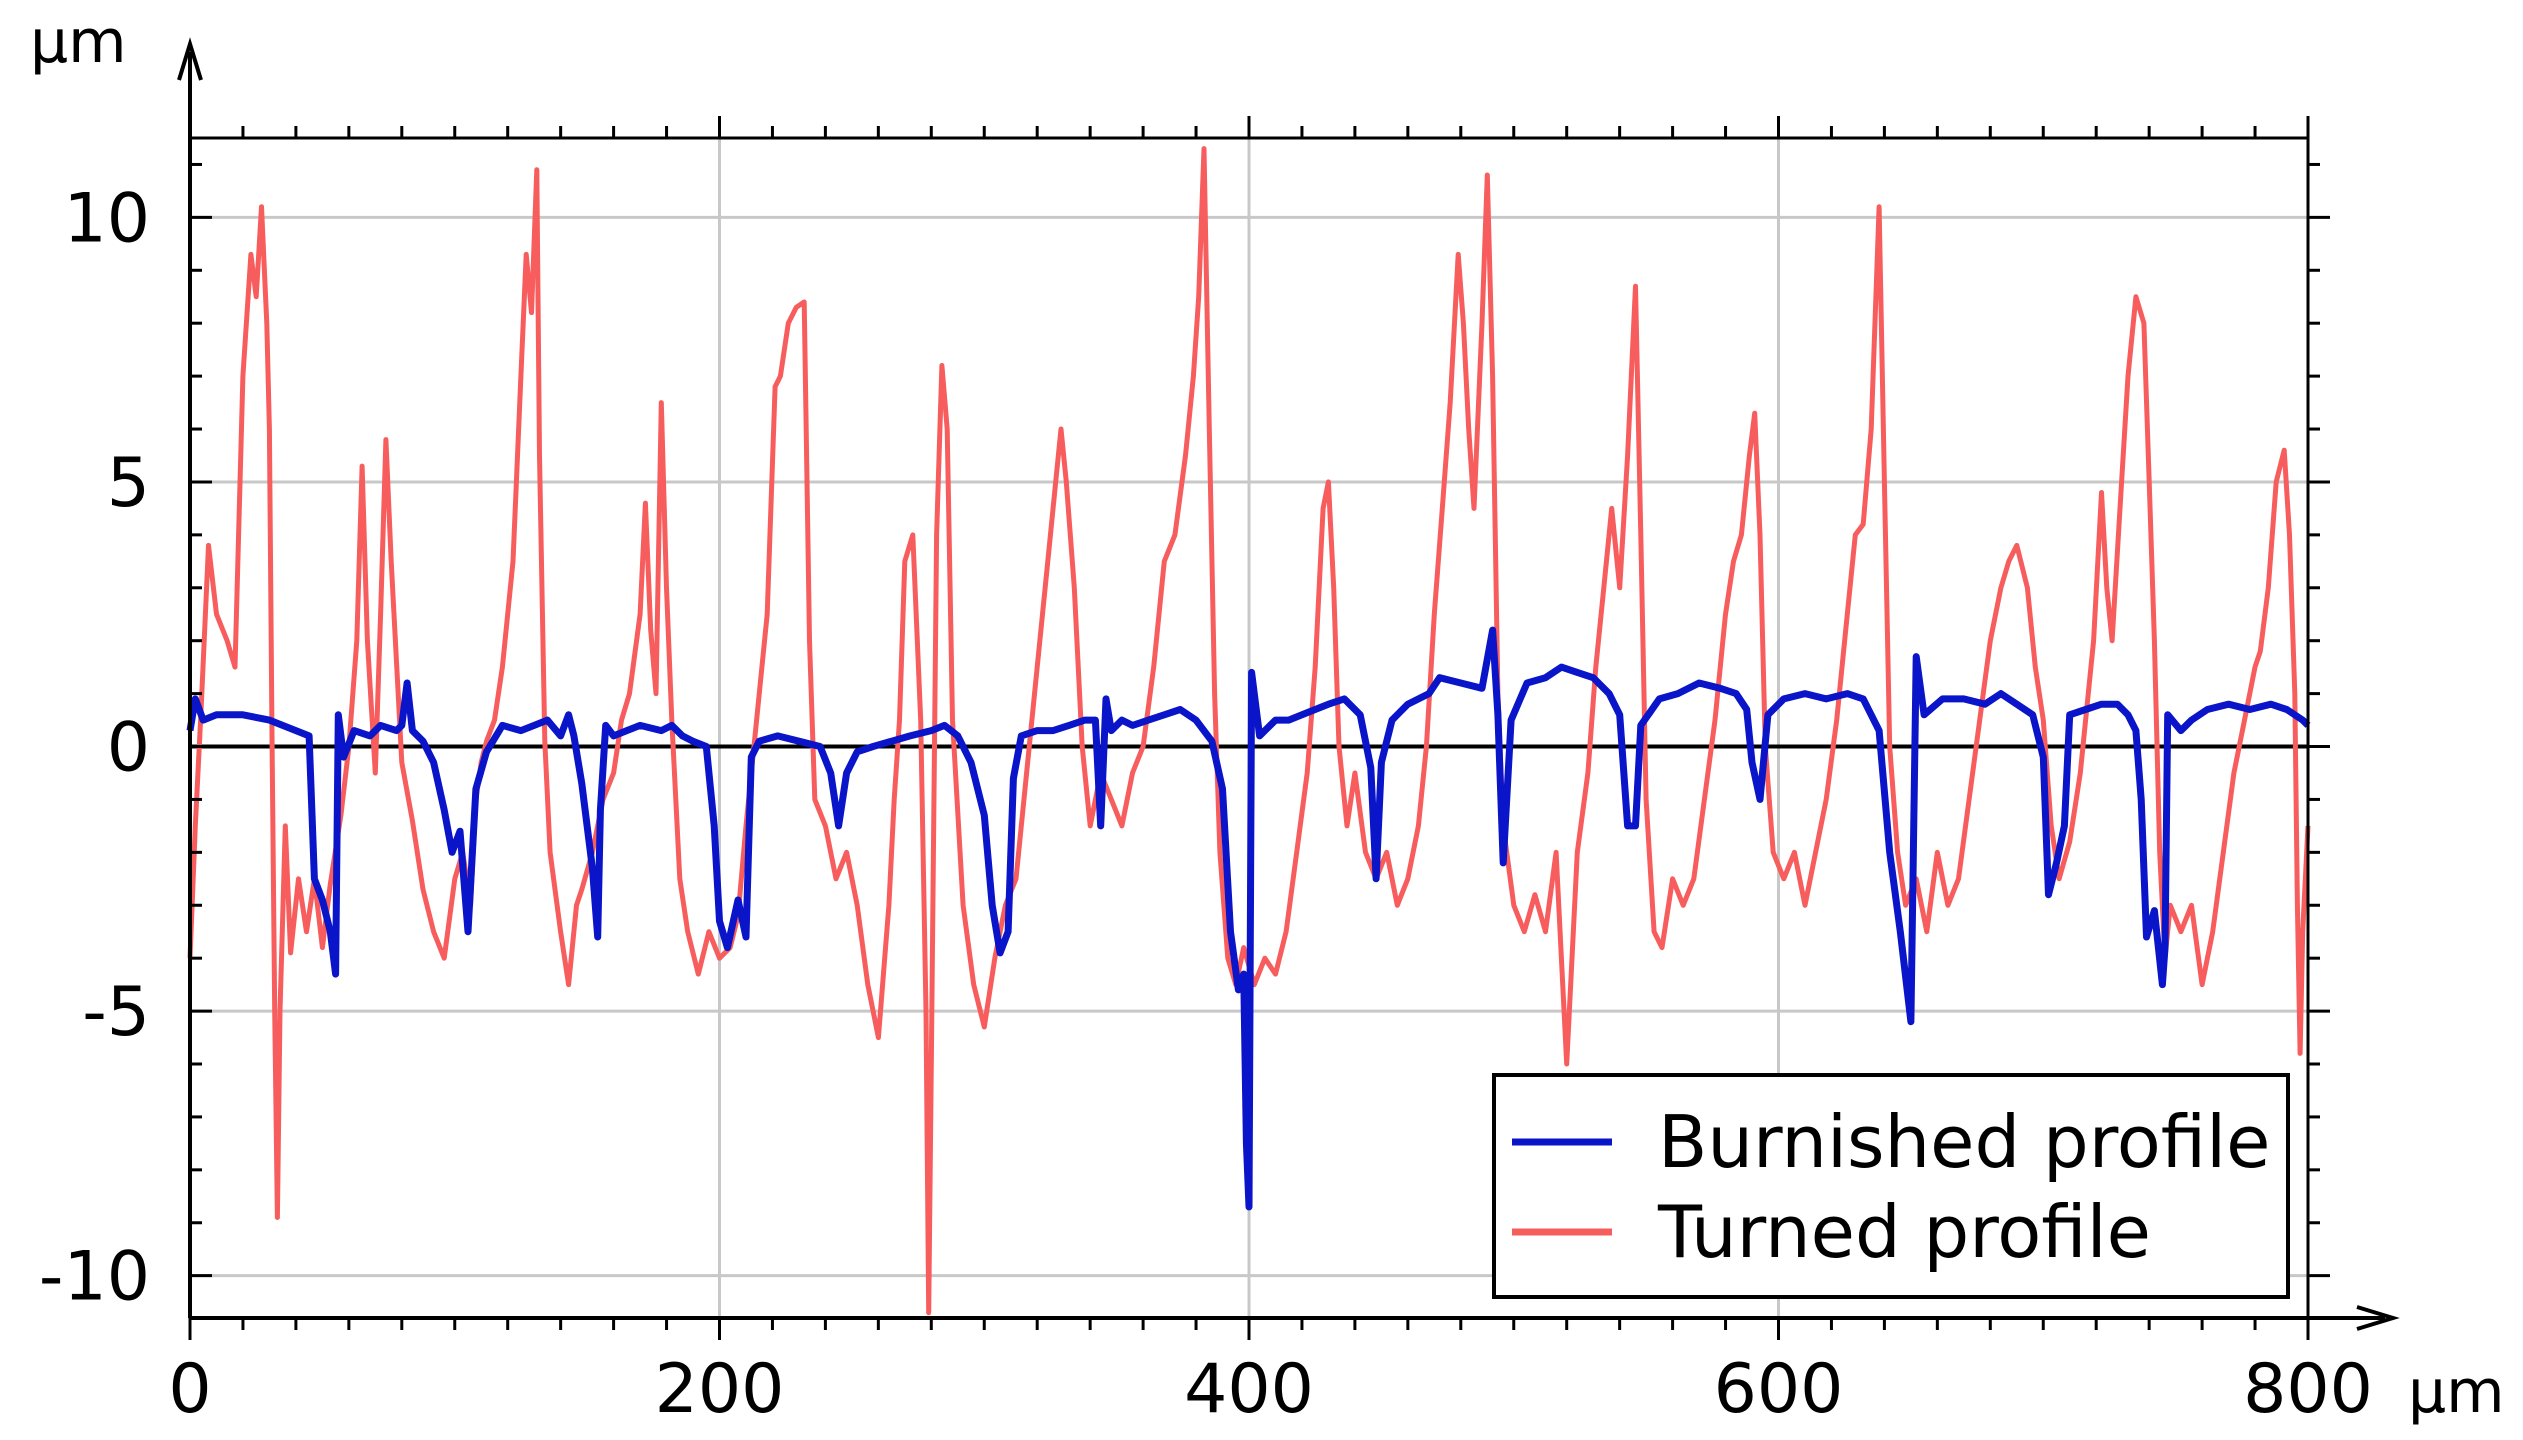 The height and width of the screenshot is (1440, 2523). Describe the element at coordinates (128, 483) in the screenshot. I see `y-tick-label-5: 5` at that location.